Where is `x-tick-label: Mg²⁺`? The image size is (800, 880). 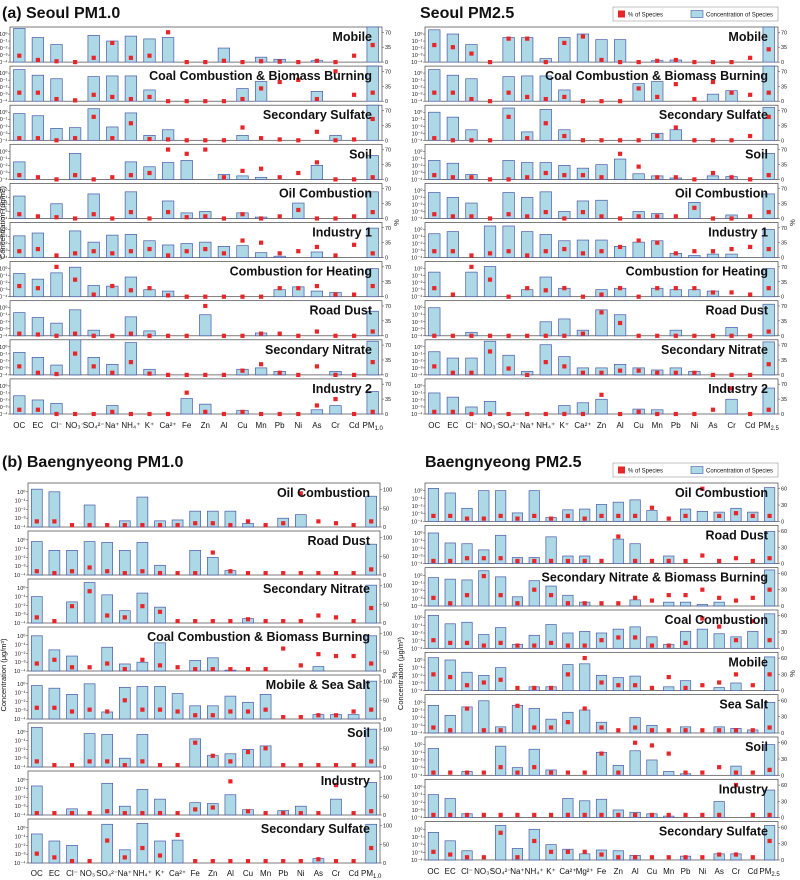
x-tick-label: Mg²⁺ is located at coordinates (585, 871).